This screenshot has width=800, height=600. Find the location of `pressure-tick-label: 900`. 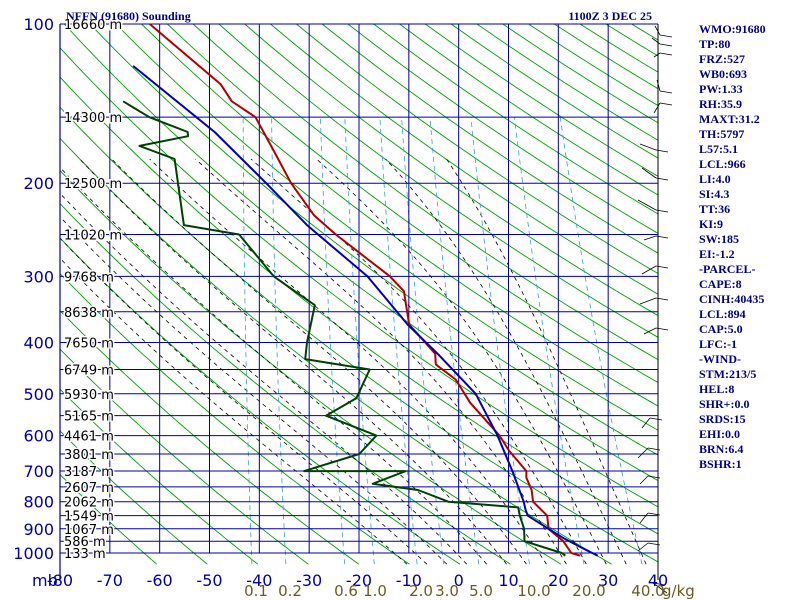

pressure-tick-label: 900 is located at coordinates (38, 529).